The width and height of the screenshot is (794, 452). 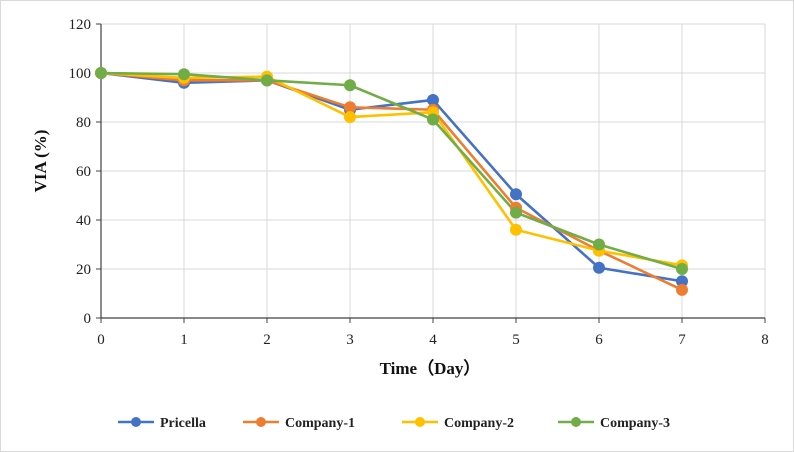 I want to click on x-axis-title: Time（Day）, so click(x=430, y=368).